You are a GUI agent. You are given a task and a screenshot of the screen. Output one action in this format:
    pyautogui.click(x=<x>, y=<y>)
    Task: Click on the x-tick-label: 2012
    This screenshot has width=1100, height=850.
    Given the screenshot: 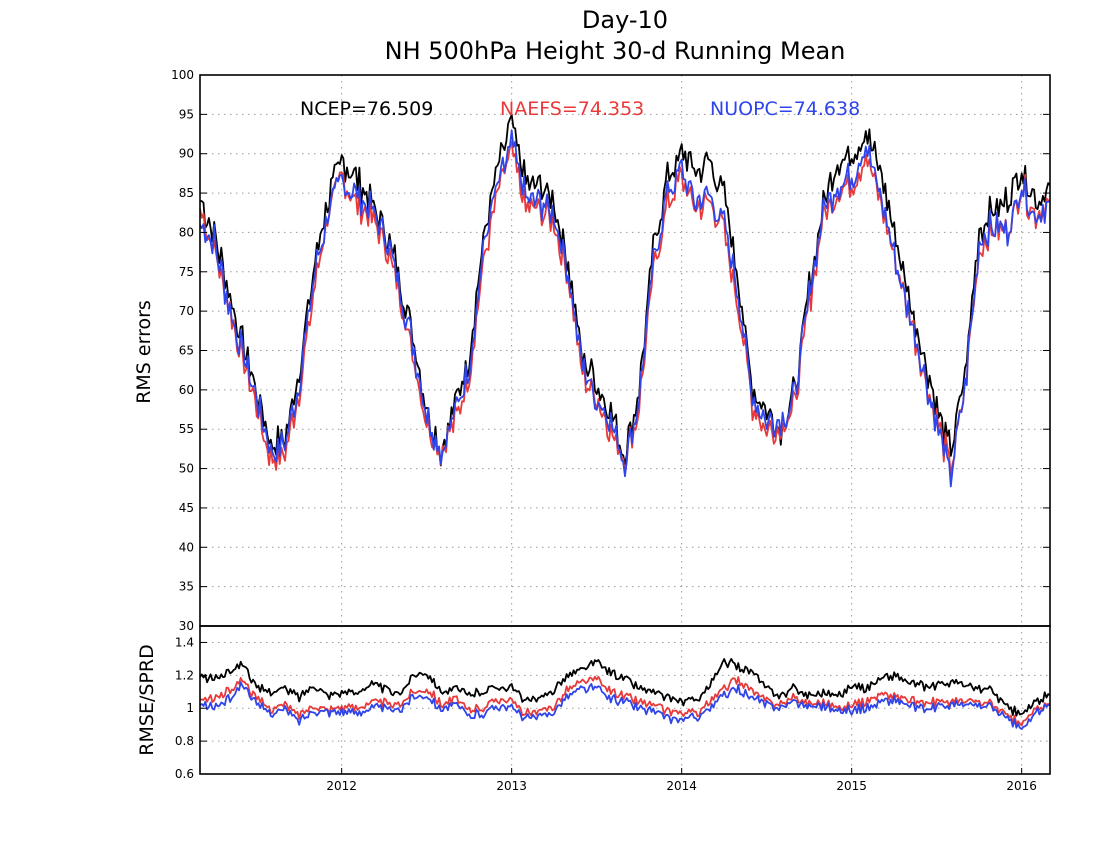 What is the action you would take?
    pyautogui.click(x=341, y=786)
    